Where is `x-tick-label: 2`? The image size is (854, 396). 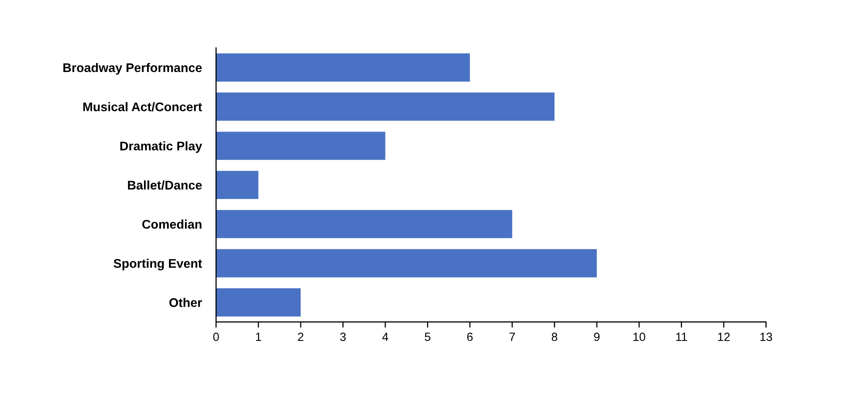
x-tick-label: 2 is located at coordinates (301, 336).